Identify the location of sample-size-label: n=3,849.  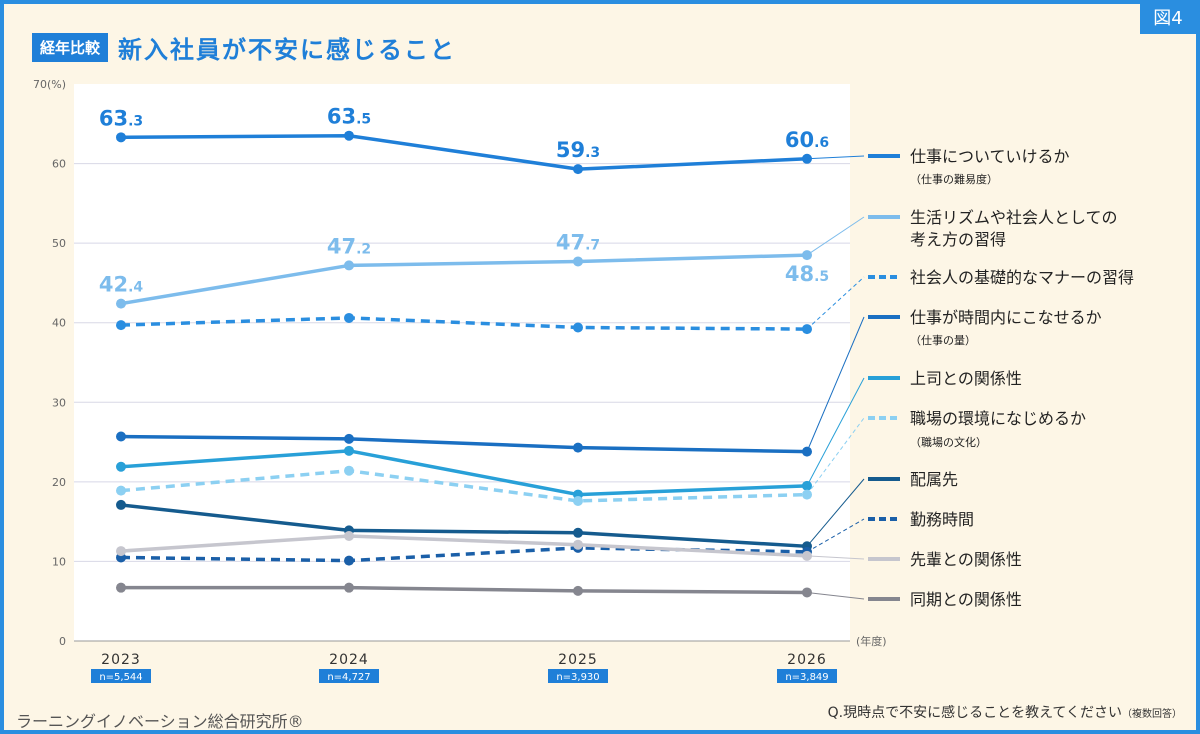
(806, 677).